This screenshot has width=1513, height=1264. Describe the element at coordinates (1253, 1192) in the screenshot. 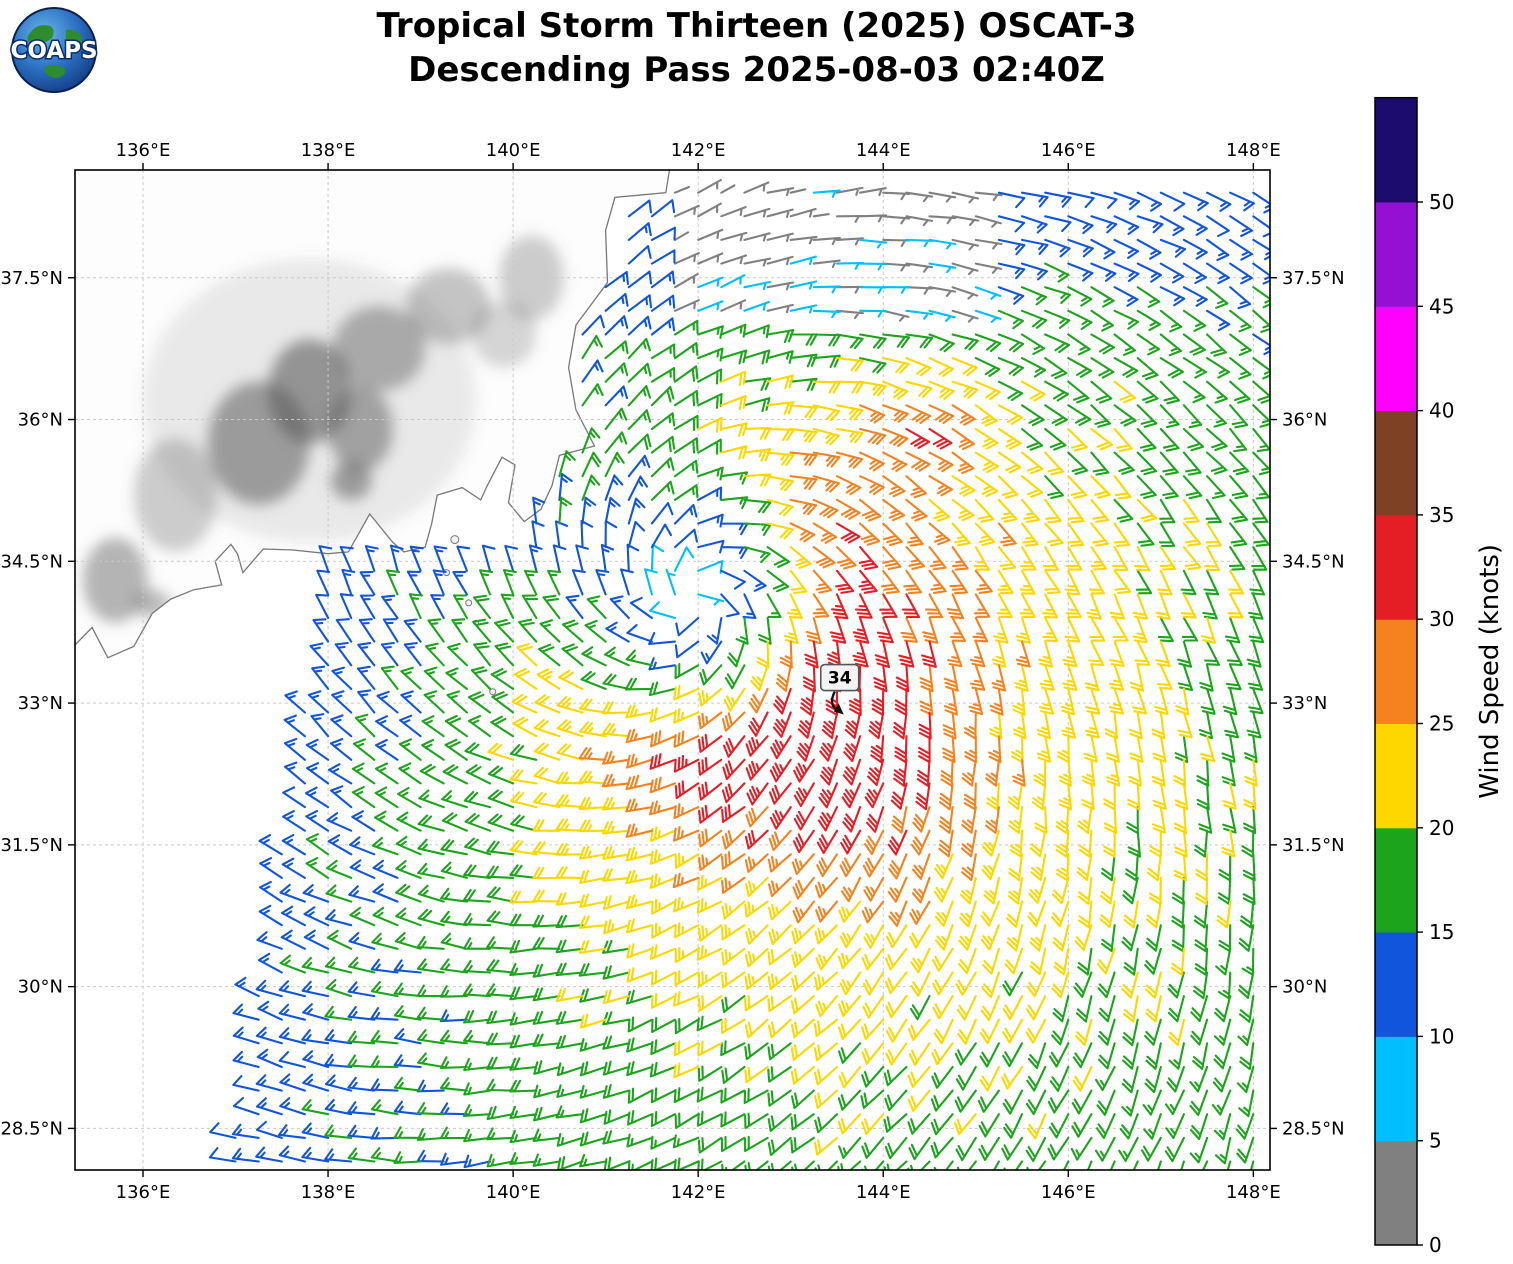

I see `lon-tick-label-bottom: 148°E` at that location.